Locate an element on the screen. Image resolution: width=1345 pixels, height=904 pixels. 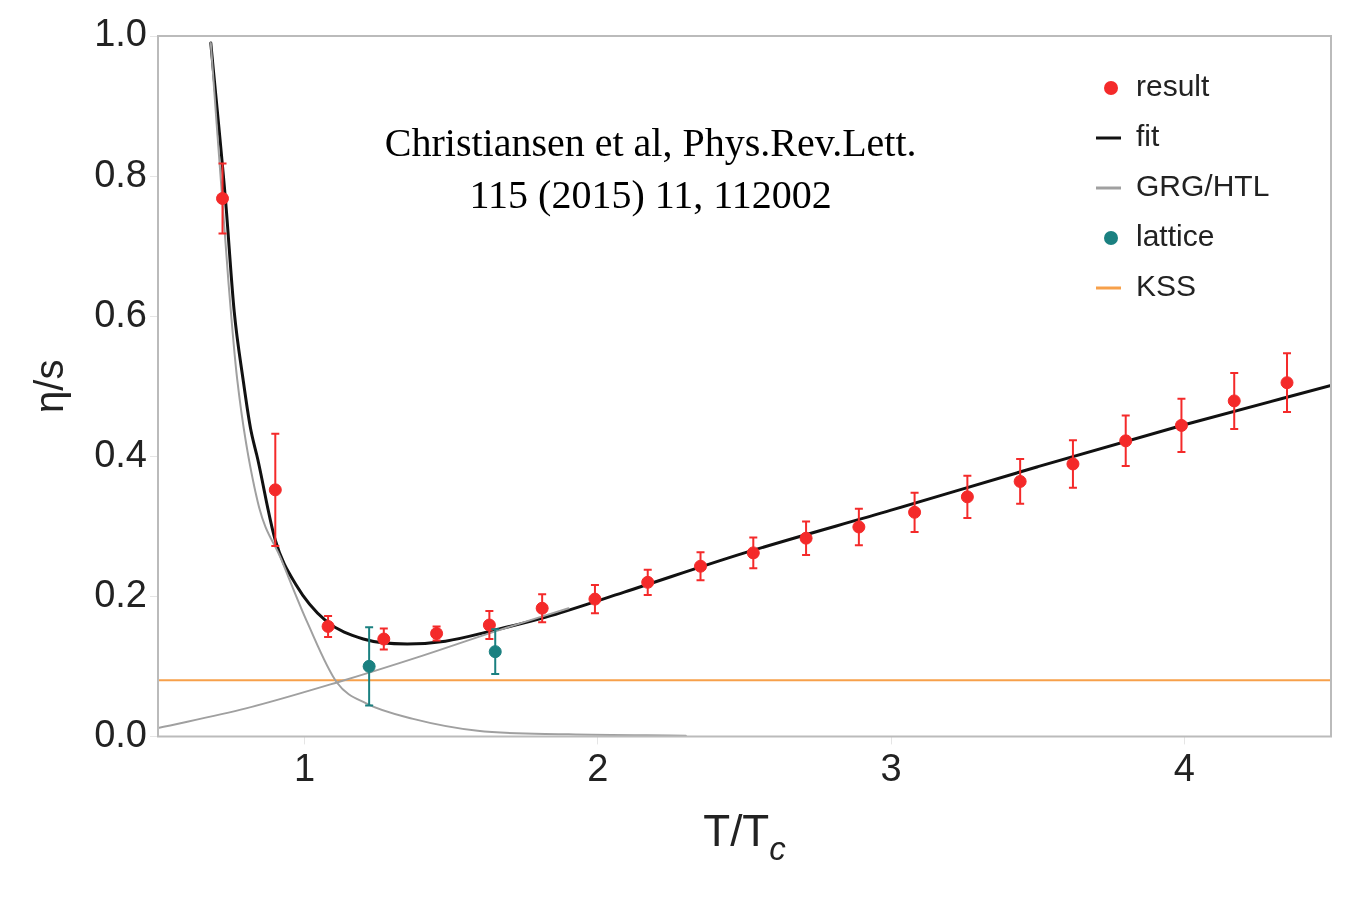
legend-label: lattice is located at coordinates (1175, 236).